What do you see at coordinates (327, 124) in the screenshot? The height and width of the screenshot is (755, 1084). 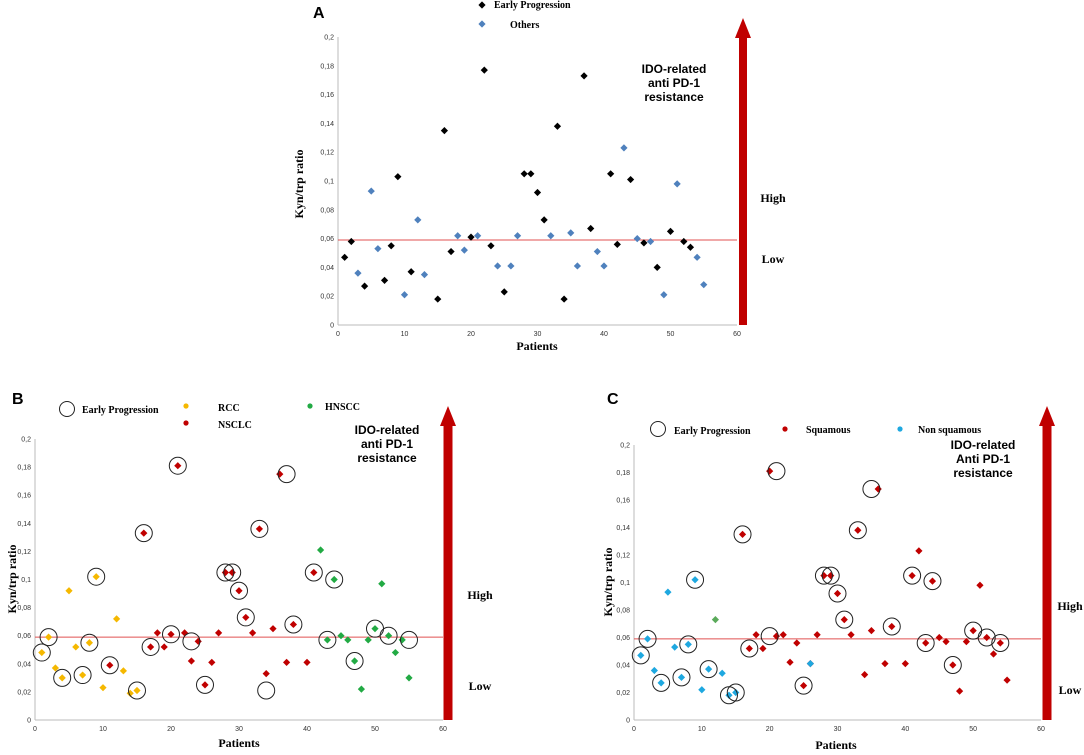 I see `y-tick-label: 0,14` at bounding box center [327, 124].